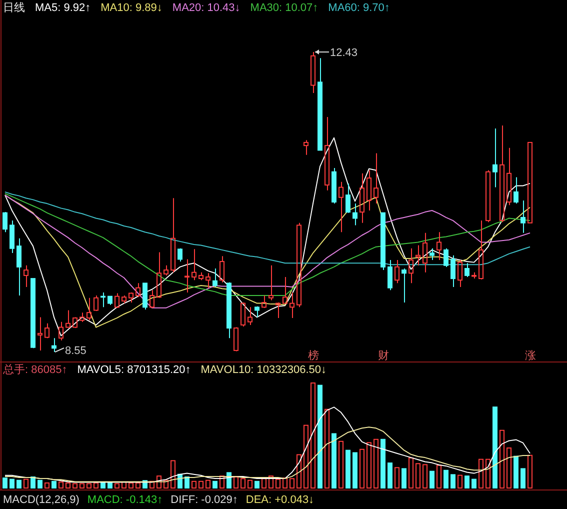 Image resolution: width=567 pixels, height=509 pixels. I want to click on text: MA5: 9.92↑, so click(63, 8).